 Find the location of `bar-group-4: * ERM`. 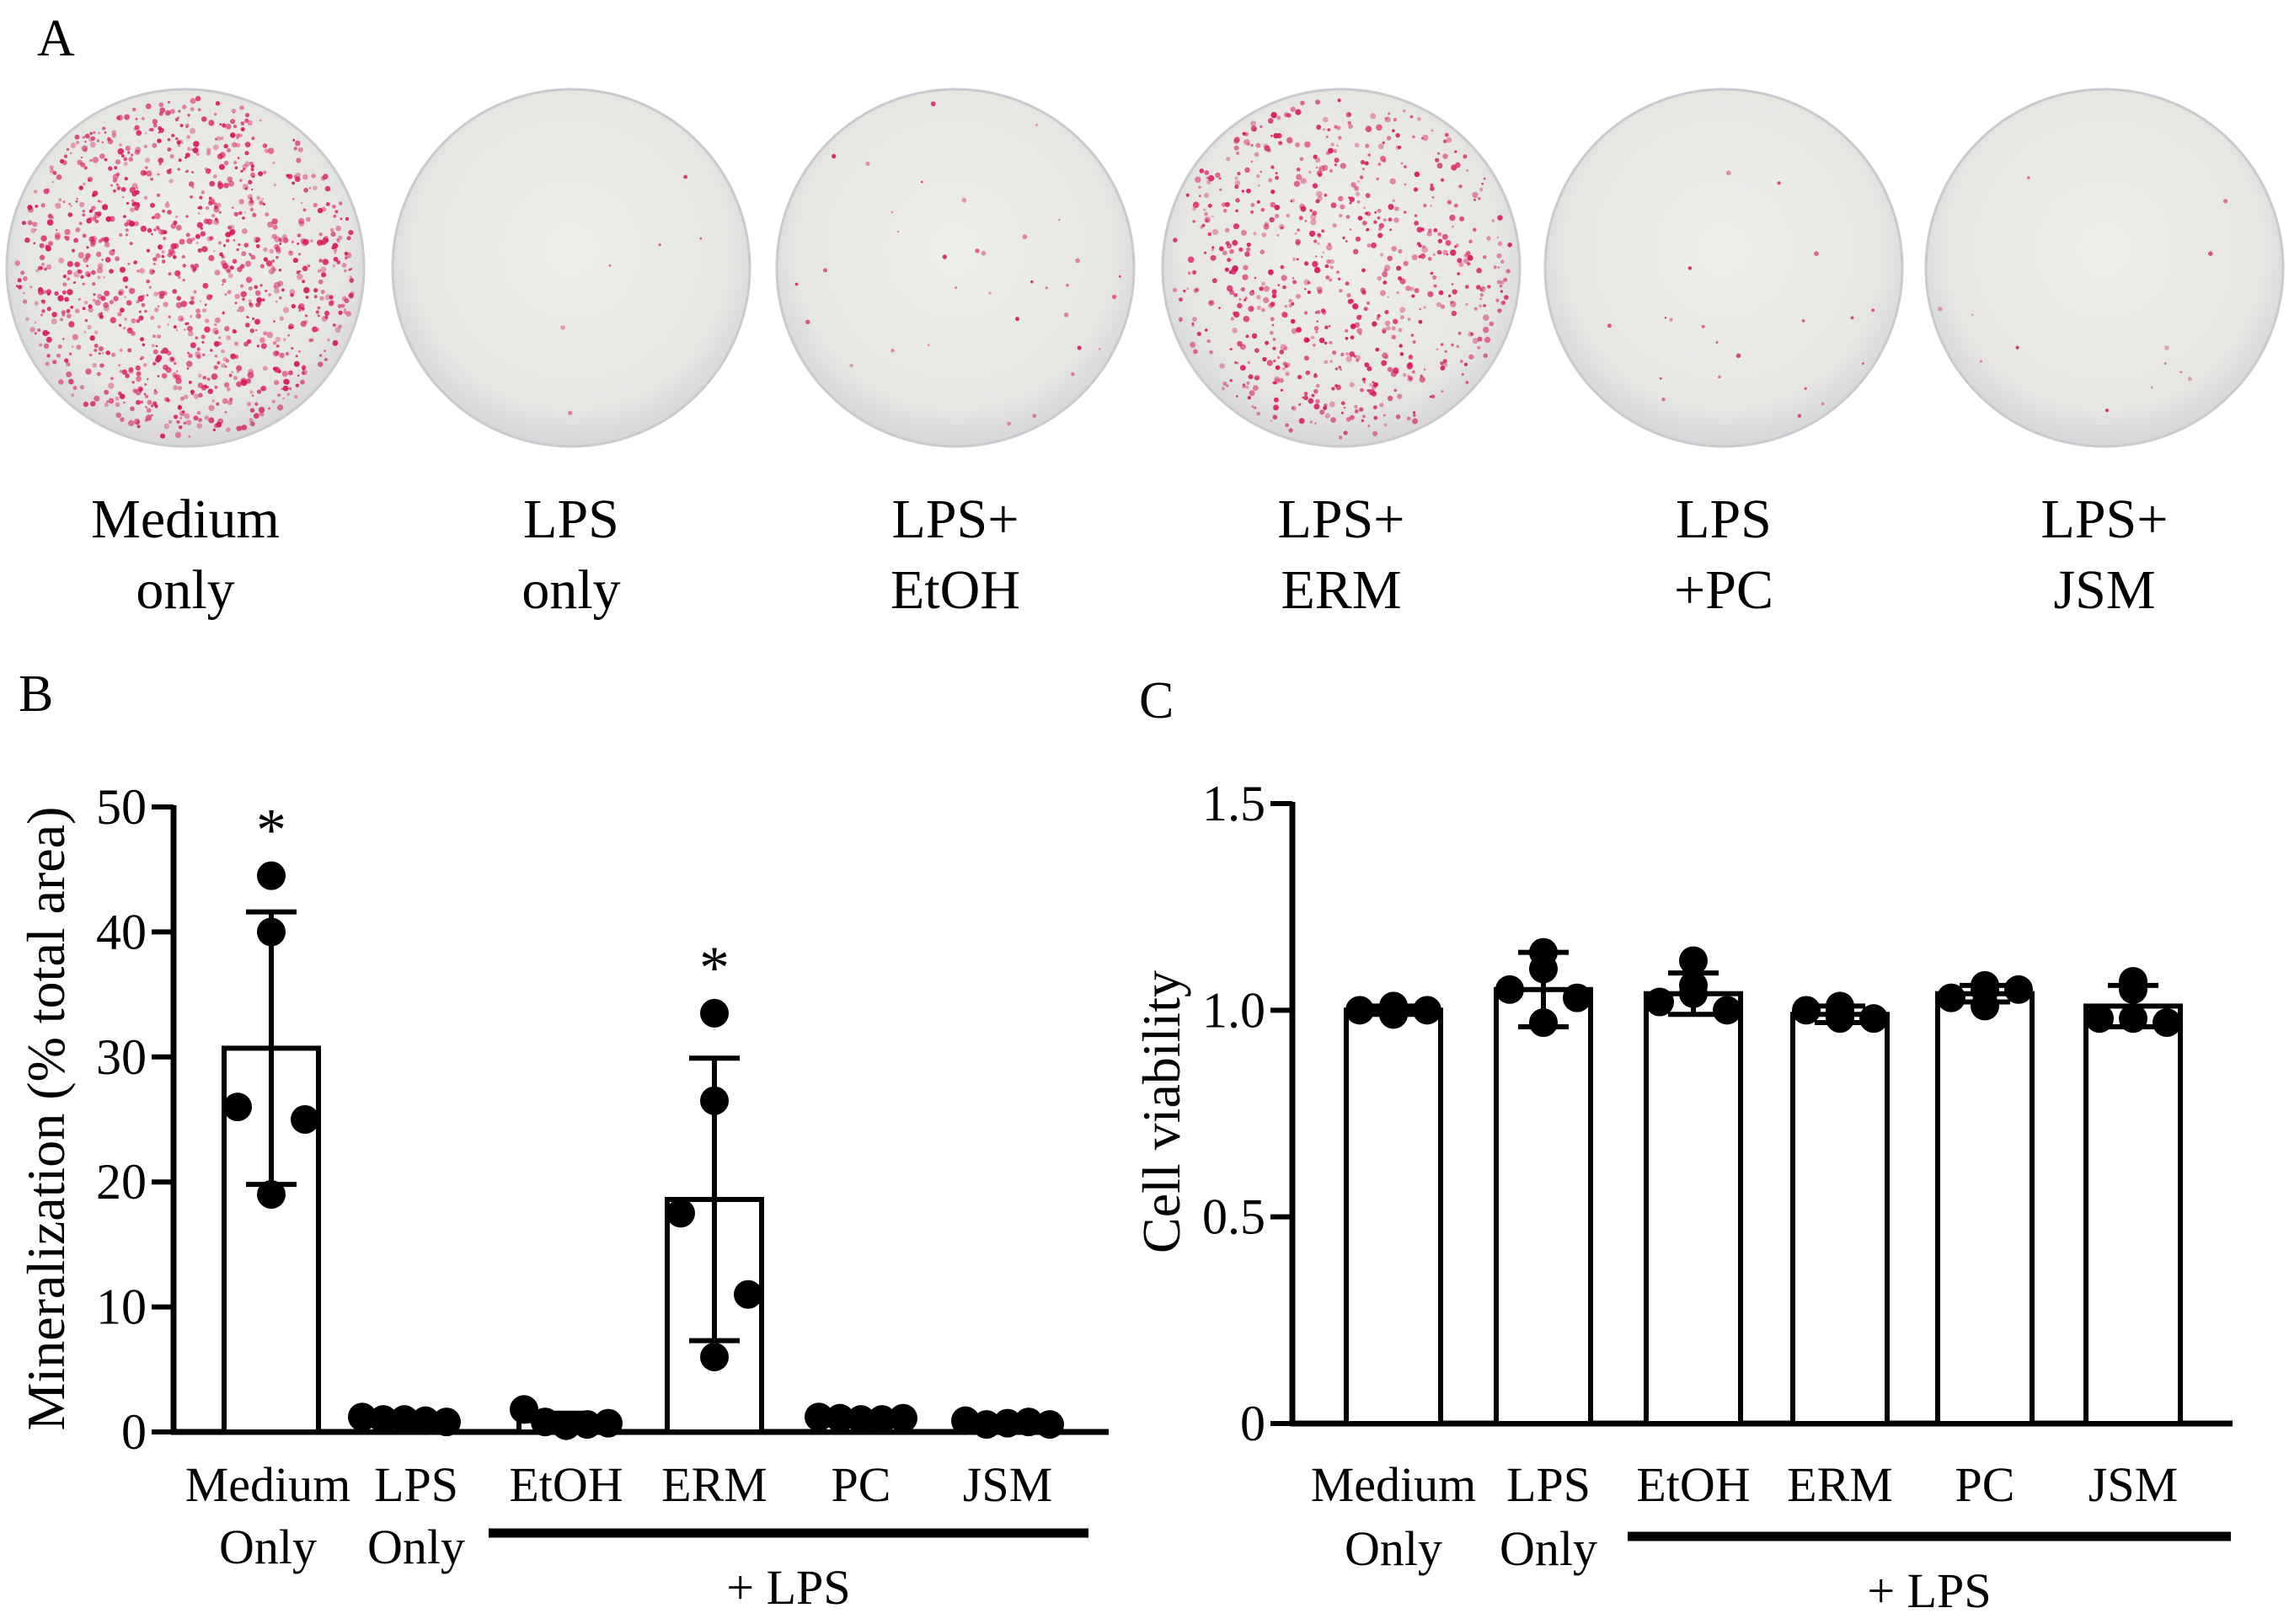

bar-group-4: * ERM is located at coordinates (714, 1223).